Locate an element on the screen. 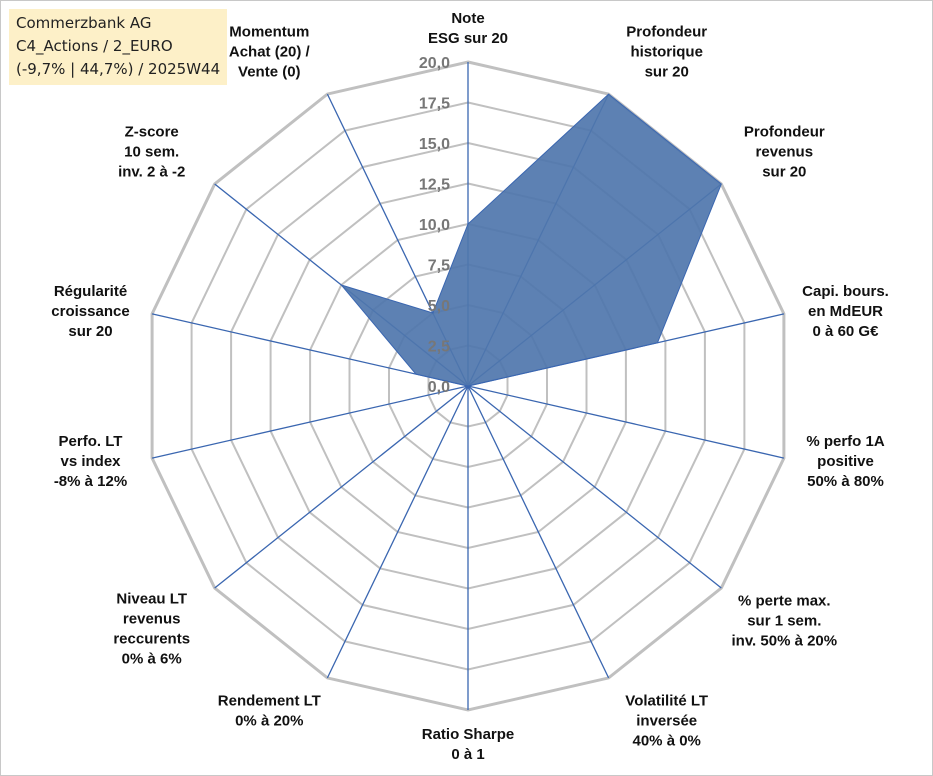 This screenshot has width=933, height=776. category-label-line: inv. 50% à 20% is located at coordinates (784, 641).